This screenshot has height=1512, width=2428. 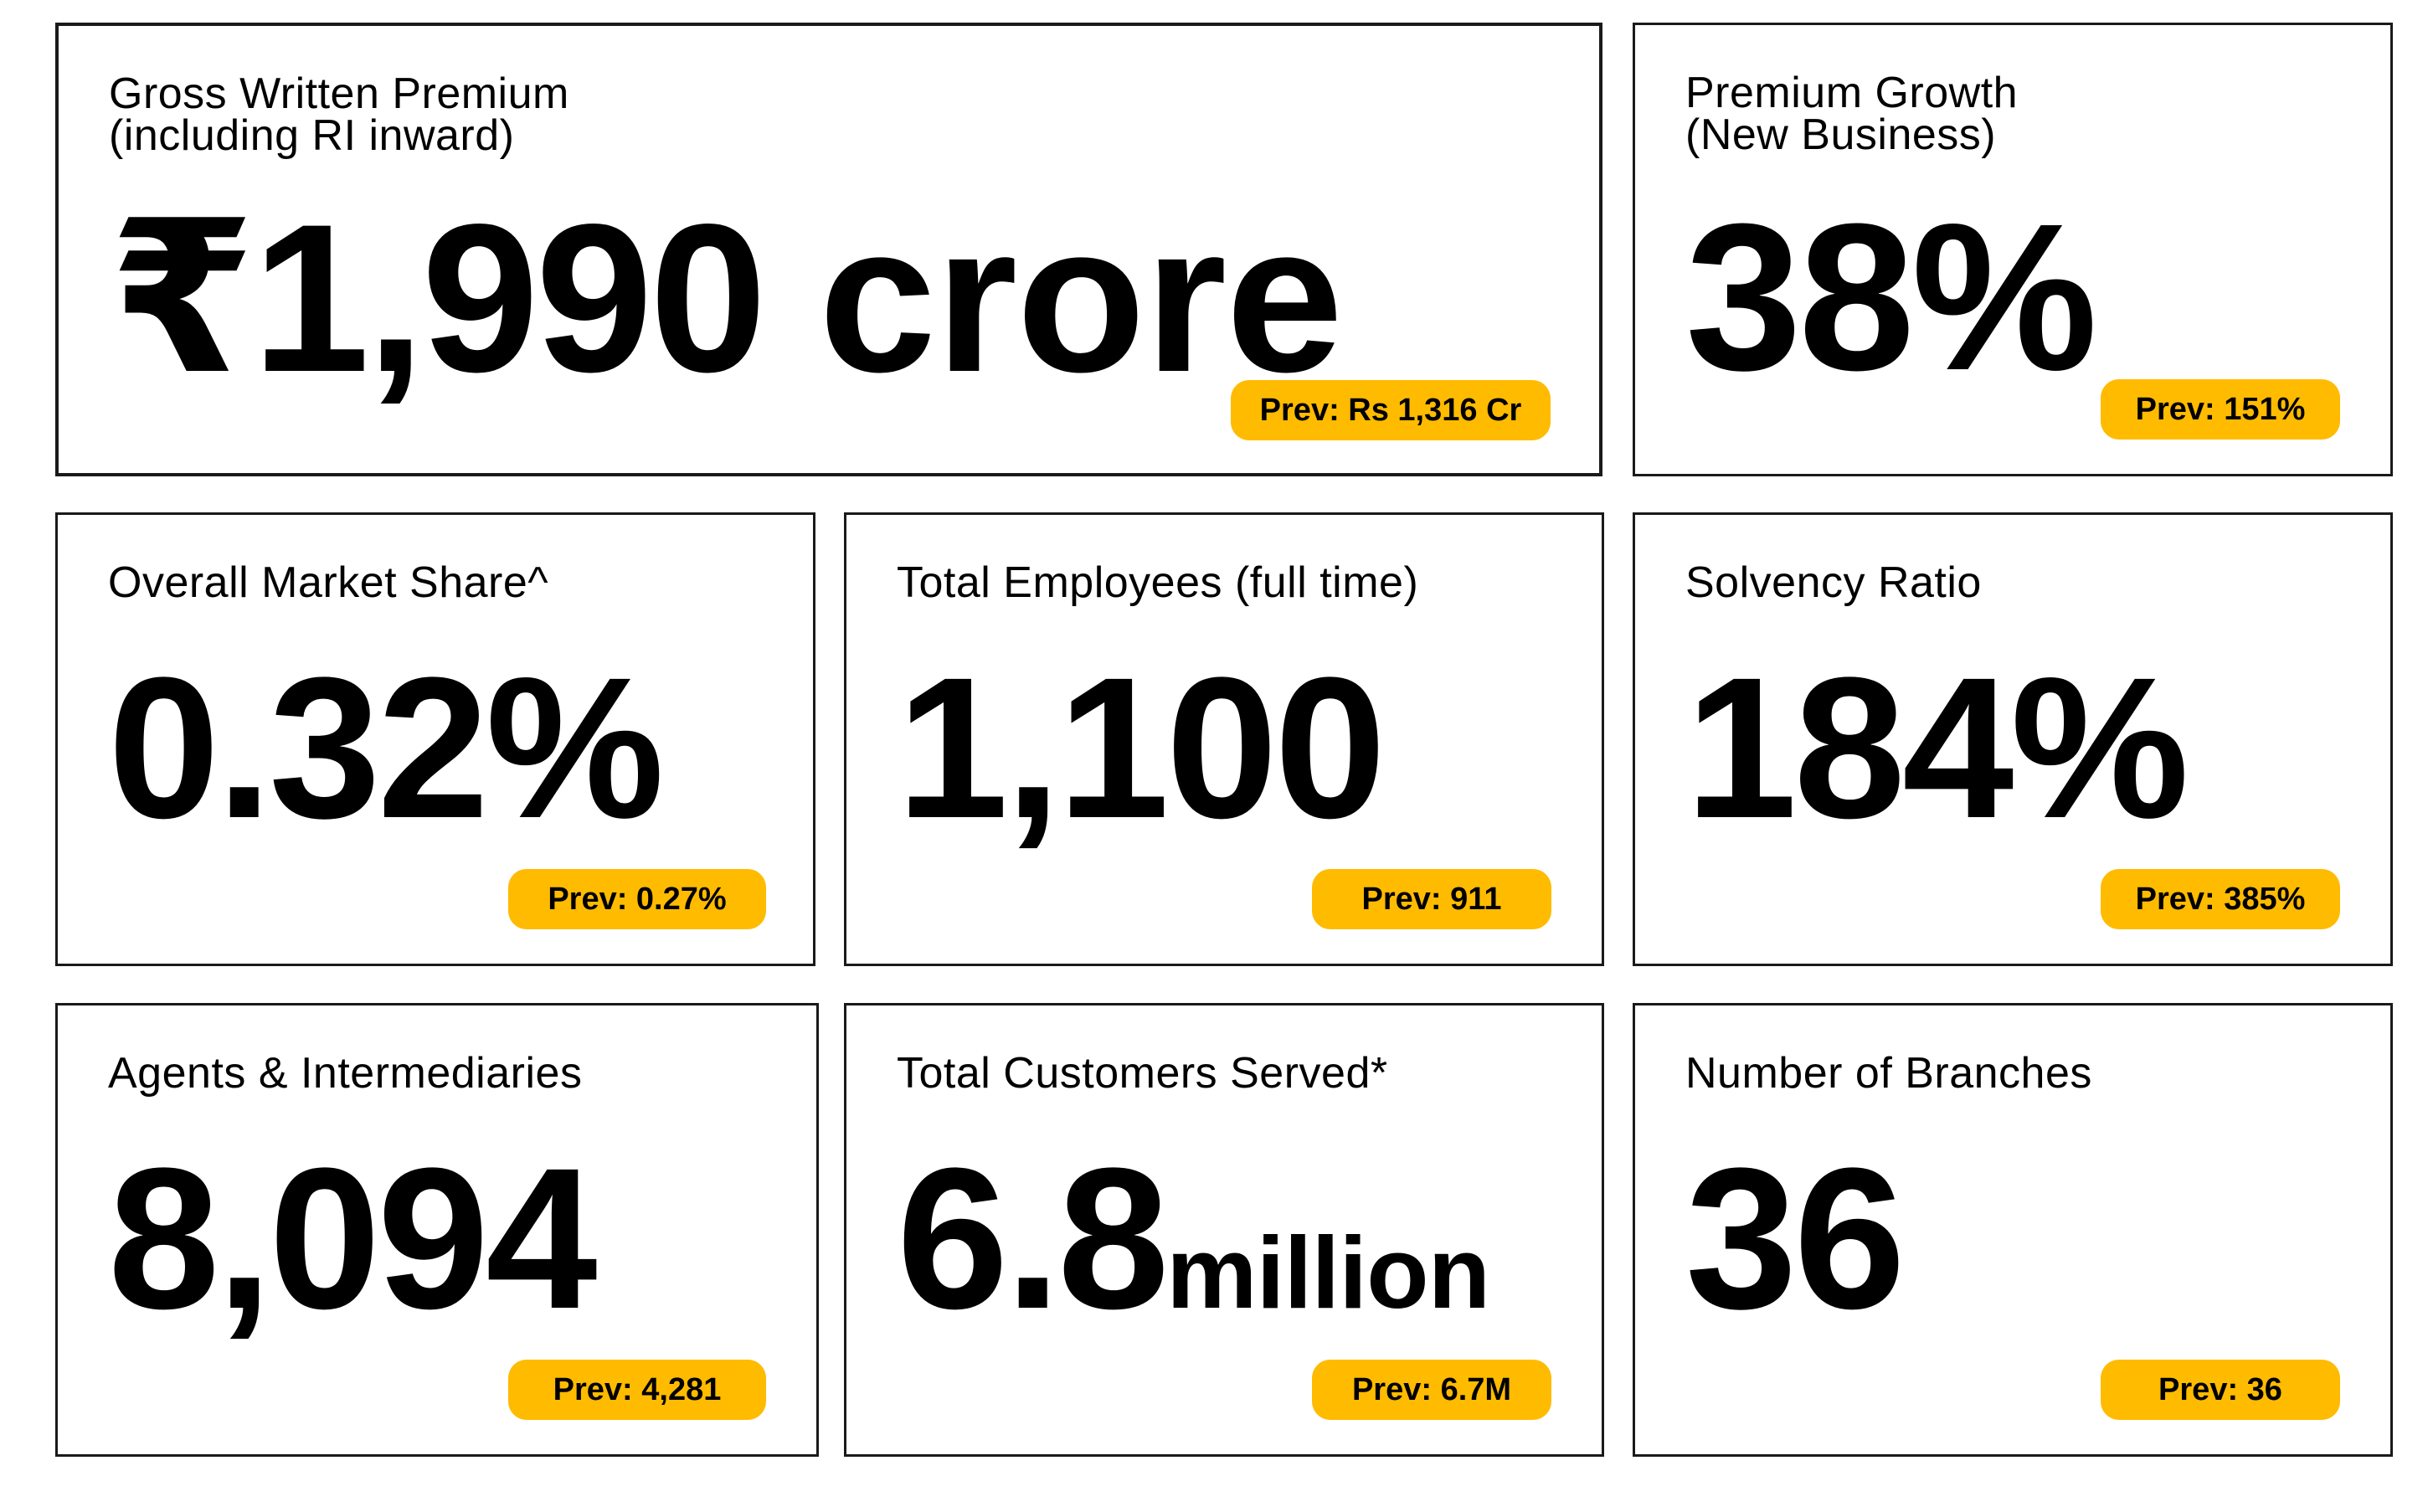 What do you see at coordinates (1852, 114) in the screenshot?
I see `card-label: Premium Growth (New Business)` at bounding box center [1852, 114].